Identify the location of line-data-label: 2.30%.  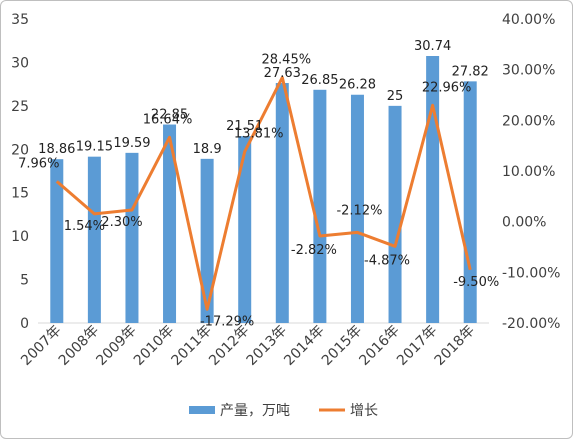
(121, 222).